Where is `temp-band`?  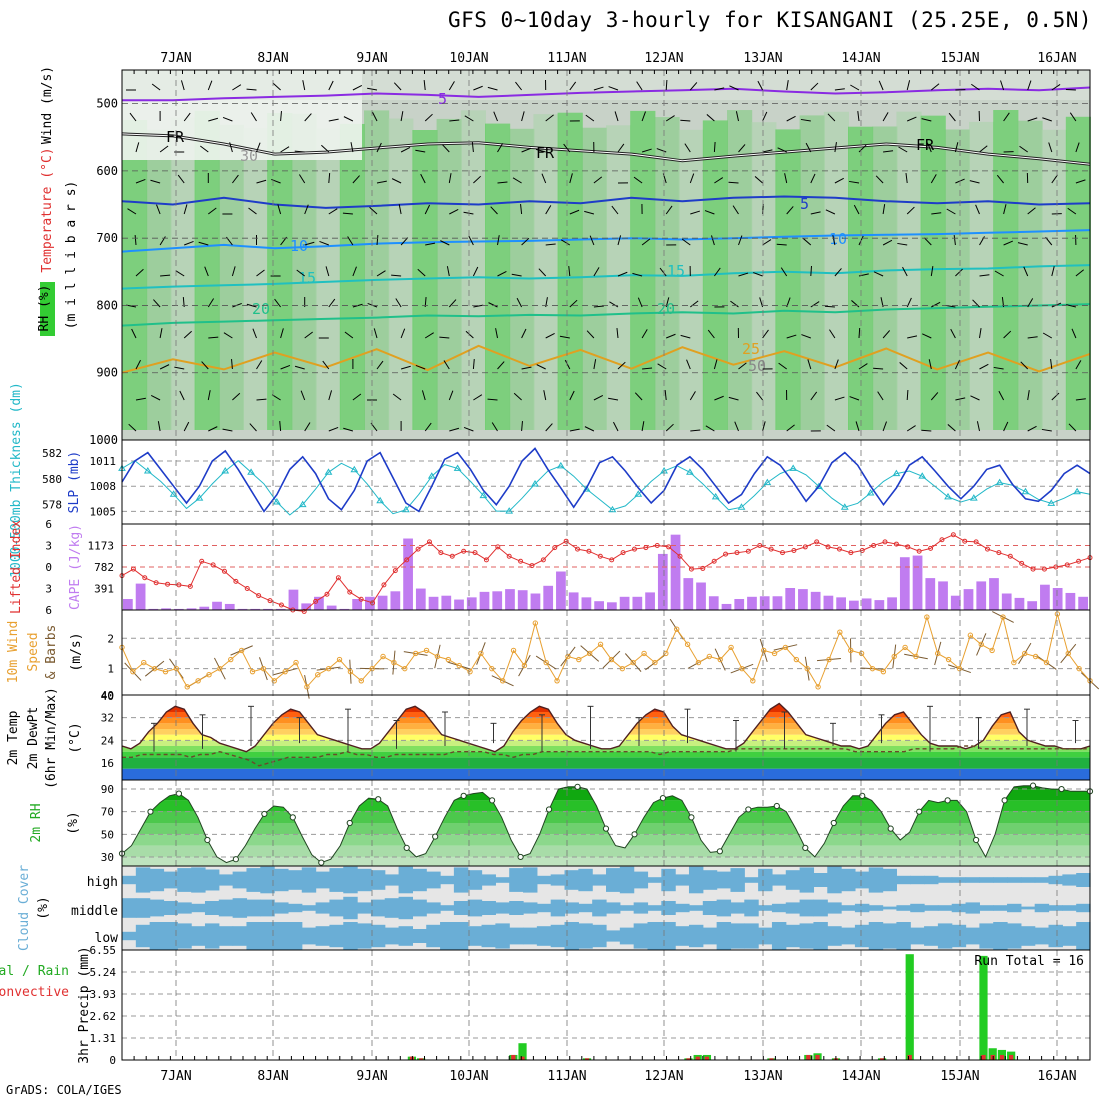
temp-band is located at coordinates (606, 754).